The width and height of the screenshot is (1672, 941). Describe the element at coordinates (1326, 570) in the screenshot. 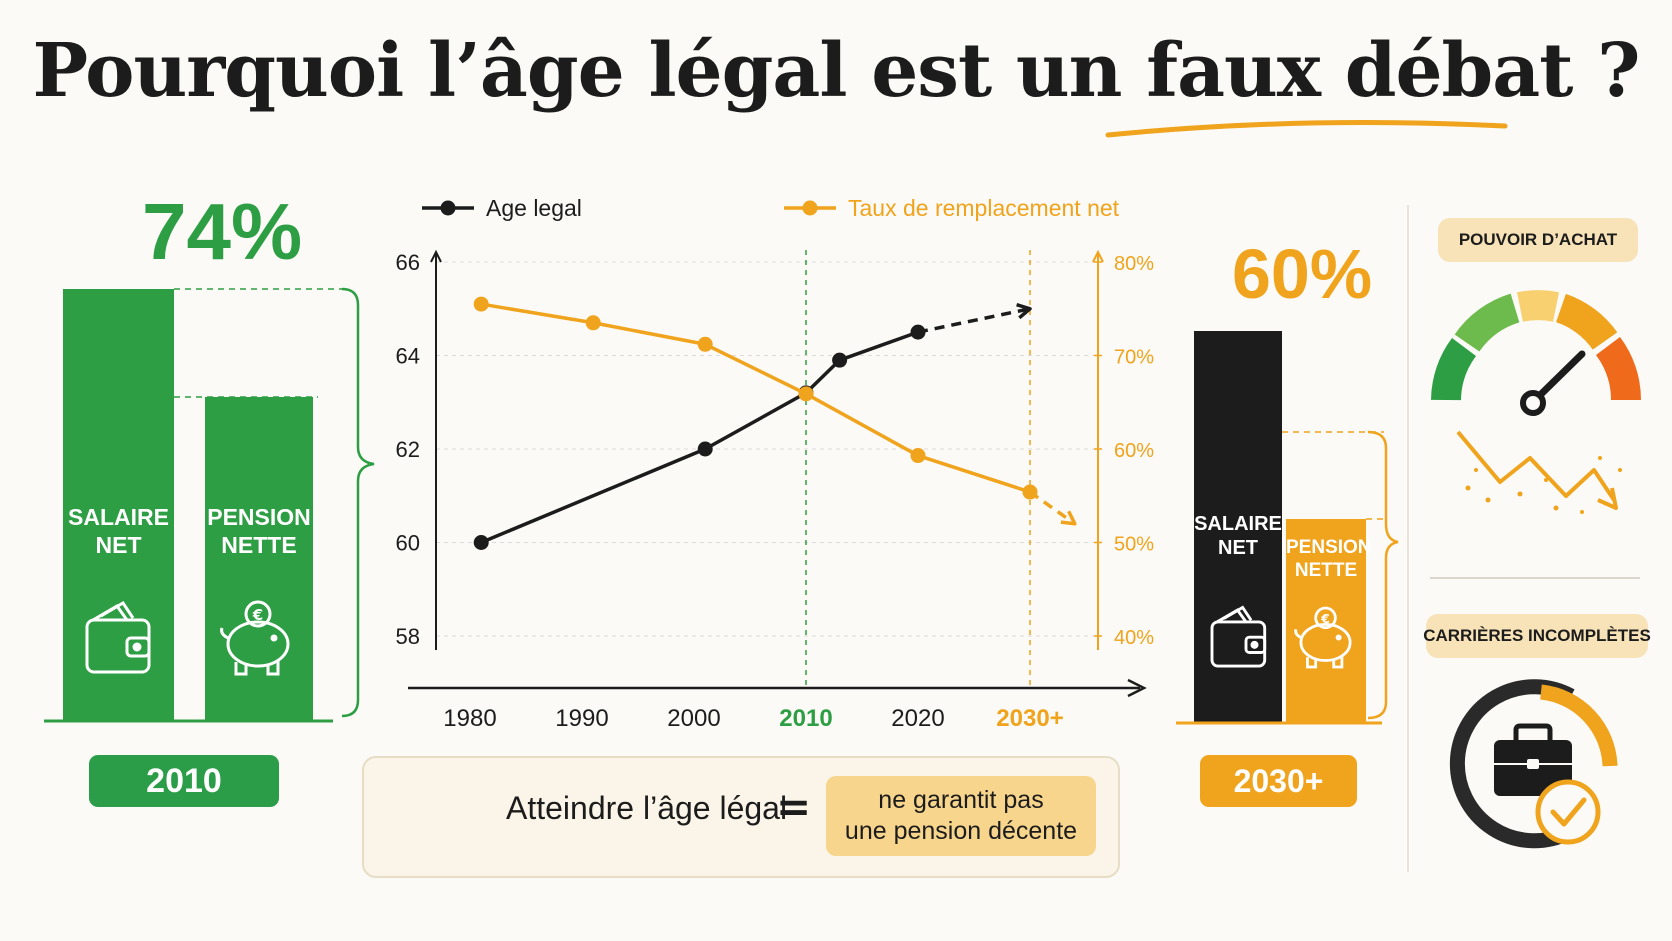

I see `right-pension-label-line2: NETTE` at that location.